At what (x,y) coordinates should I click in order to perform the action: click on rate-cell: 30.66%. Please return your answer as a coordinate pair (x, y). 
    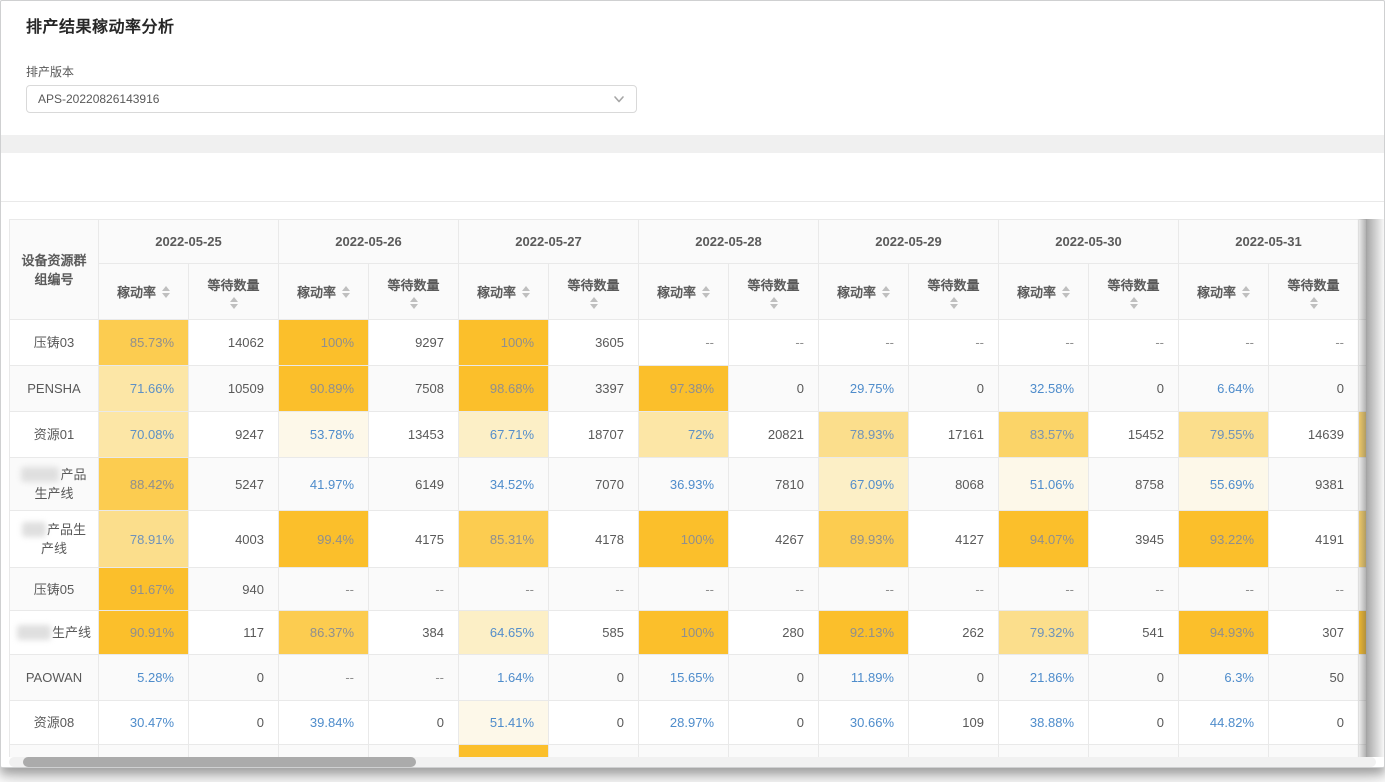
    Looking at the image, I should click on (863, 722).